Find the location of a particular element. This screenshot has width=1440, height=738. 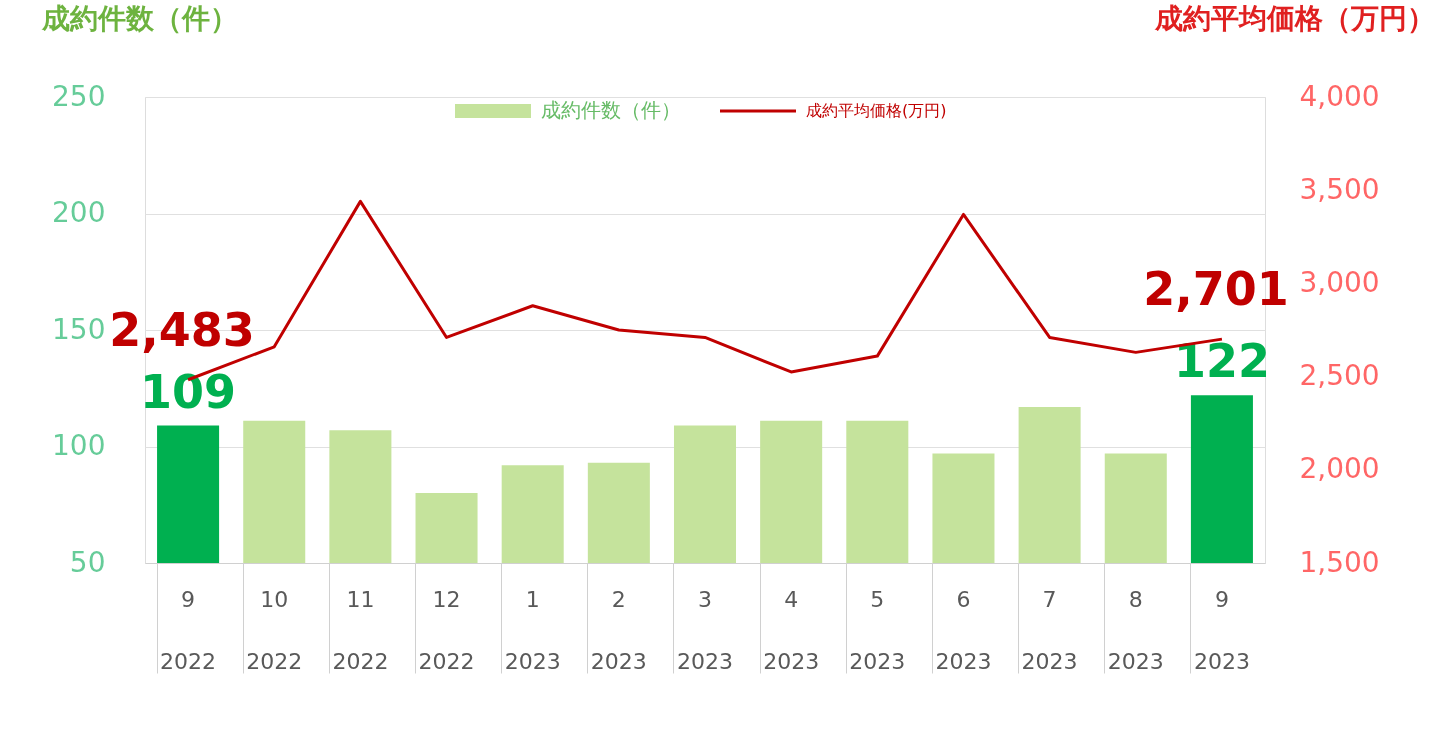

y2-tick-label: 3,500 is located at coordinates (1339, 189).